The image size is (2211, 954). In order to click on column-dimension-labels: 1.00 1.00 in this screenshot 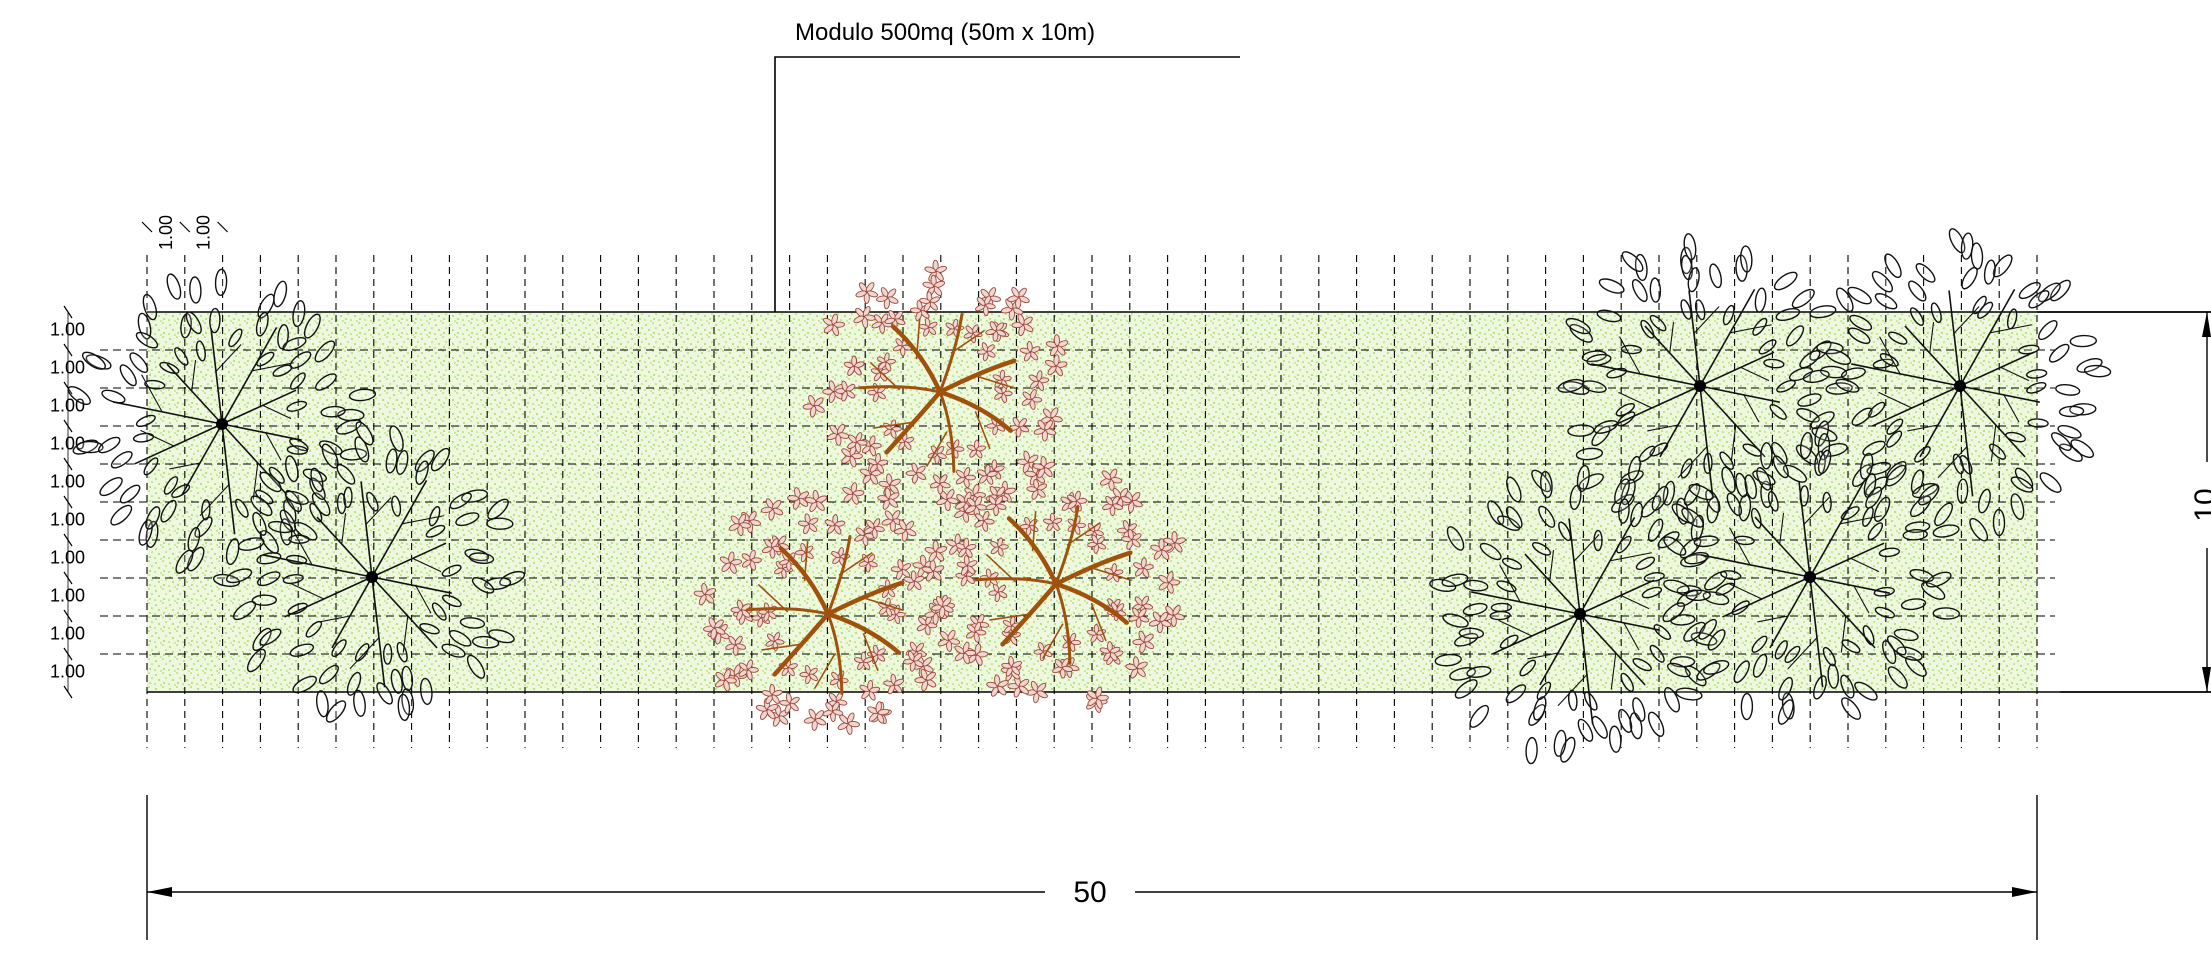, I will do `click(185, 232)`.